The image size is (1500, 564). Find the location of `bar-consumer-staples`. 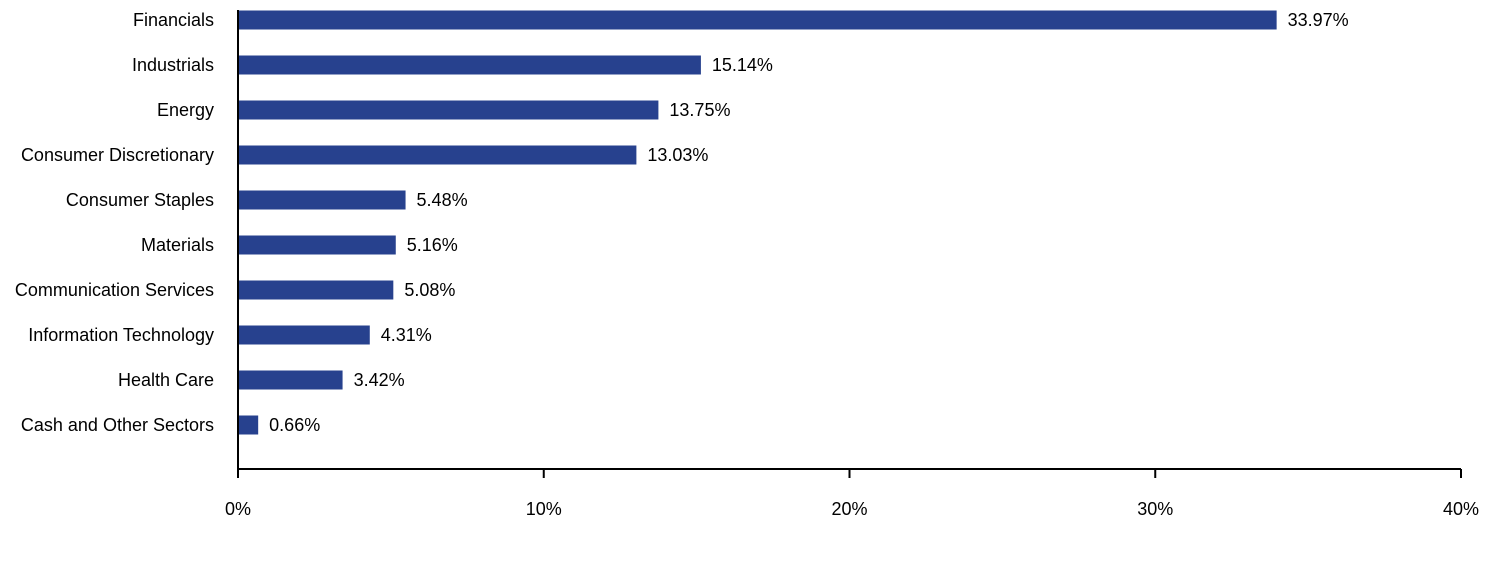

bar-consumer-staples is located at coordinates (322, 200).